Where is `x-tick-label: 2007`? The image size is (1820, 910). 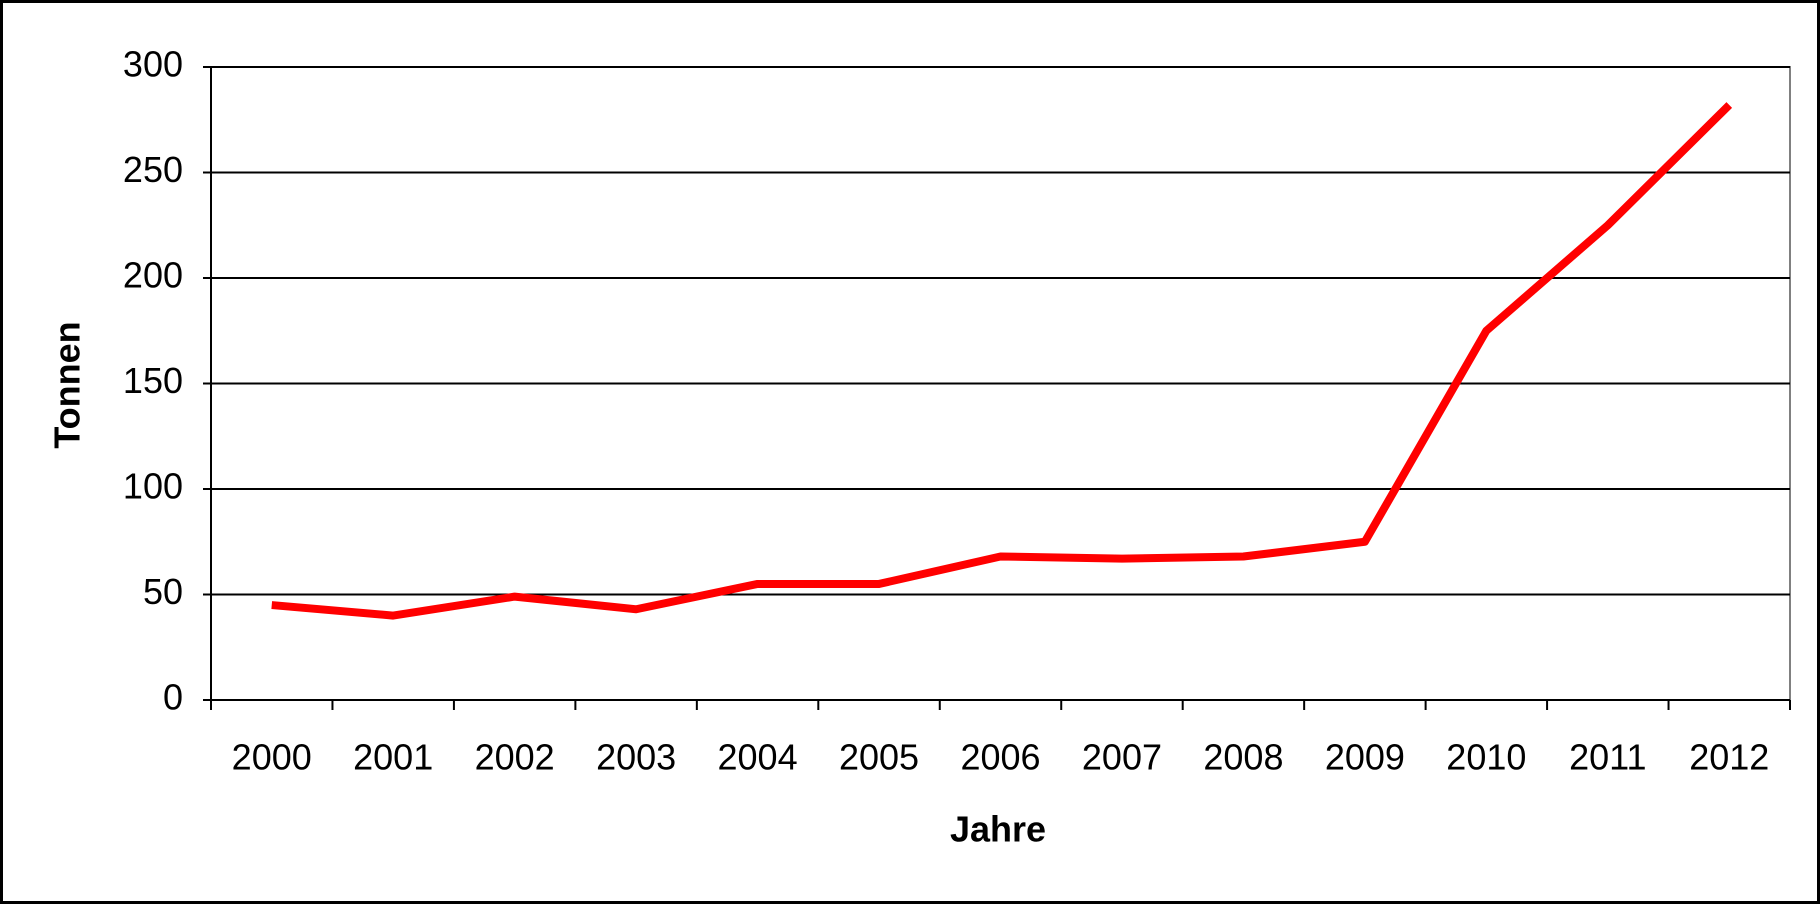 x-tick-label: 2007 is located at coordinates (1122, 757).